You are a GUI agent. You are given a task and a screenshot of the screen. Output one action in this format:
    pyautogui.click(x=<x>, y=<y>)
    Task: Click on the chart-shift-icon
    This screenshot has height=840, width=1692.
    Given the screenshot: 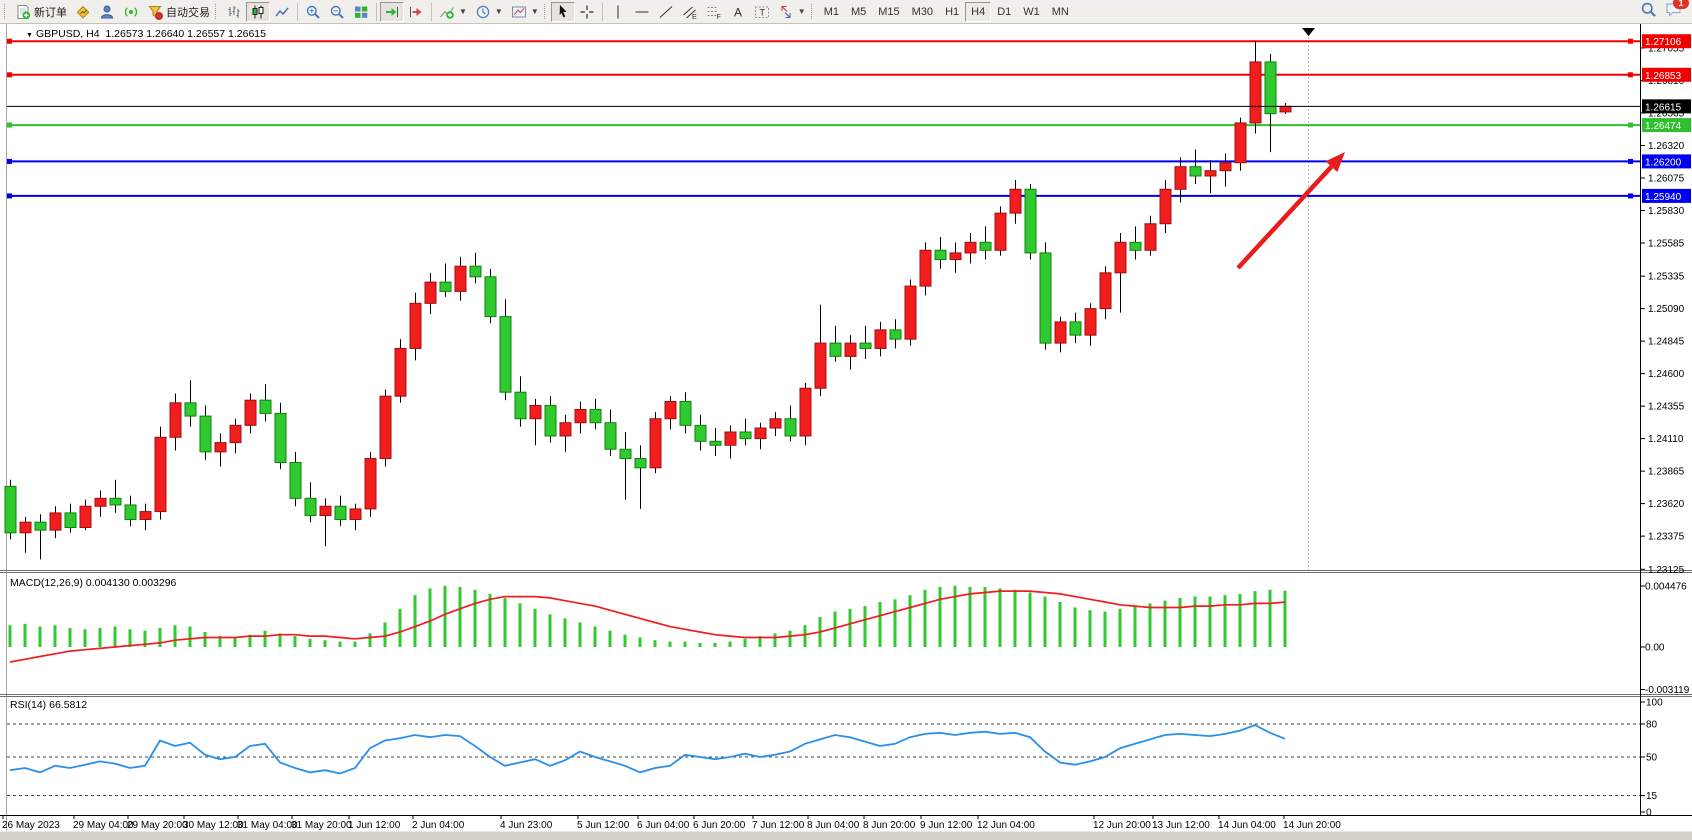 What is the action you would take?
    pyautogui.click(x=416, y=12)
    